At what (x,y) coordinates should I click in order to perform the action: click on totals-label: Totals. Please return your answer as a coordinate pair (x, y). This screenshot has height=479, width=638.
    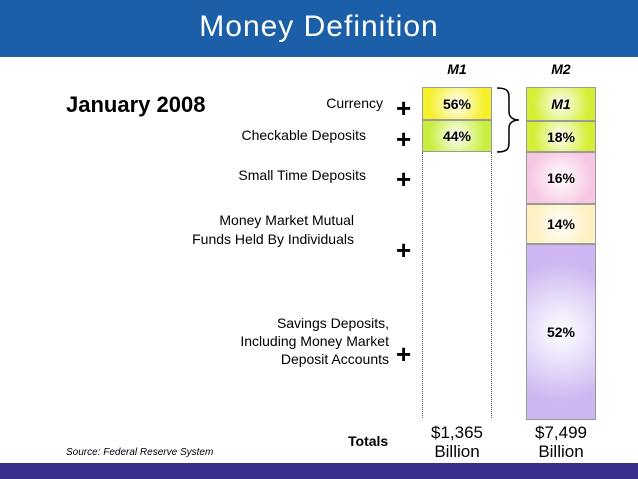
    Looking at the image, I should click on (368, 441).